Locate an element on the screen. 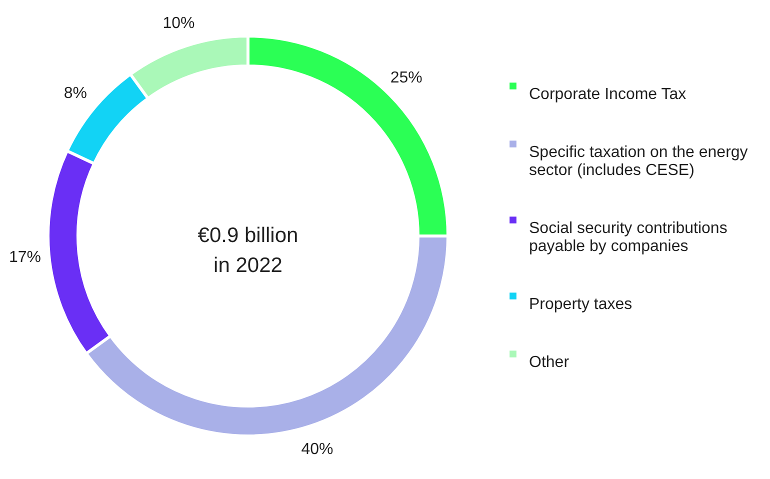 This screenshot has width=770, height=479. data-label: 25% is located at coordinates (406, 78).